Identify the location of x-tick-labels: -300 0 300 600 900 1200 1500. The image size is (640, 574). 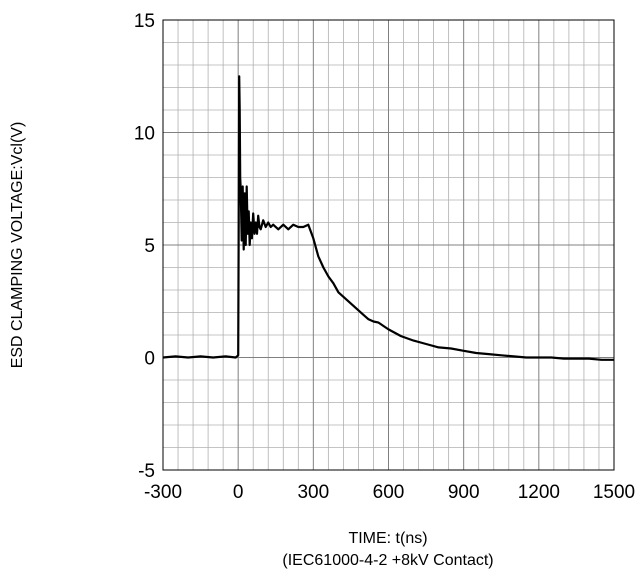
(389, 492).